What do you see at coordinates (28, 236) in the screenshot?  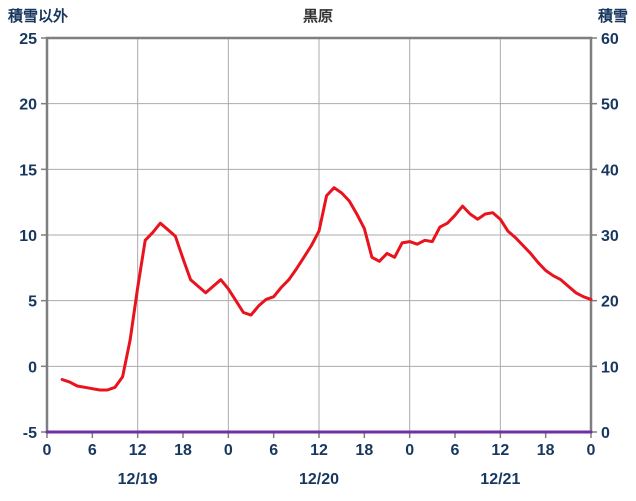 I see `left-tick-label: 10` at bounding box center [28, 236].